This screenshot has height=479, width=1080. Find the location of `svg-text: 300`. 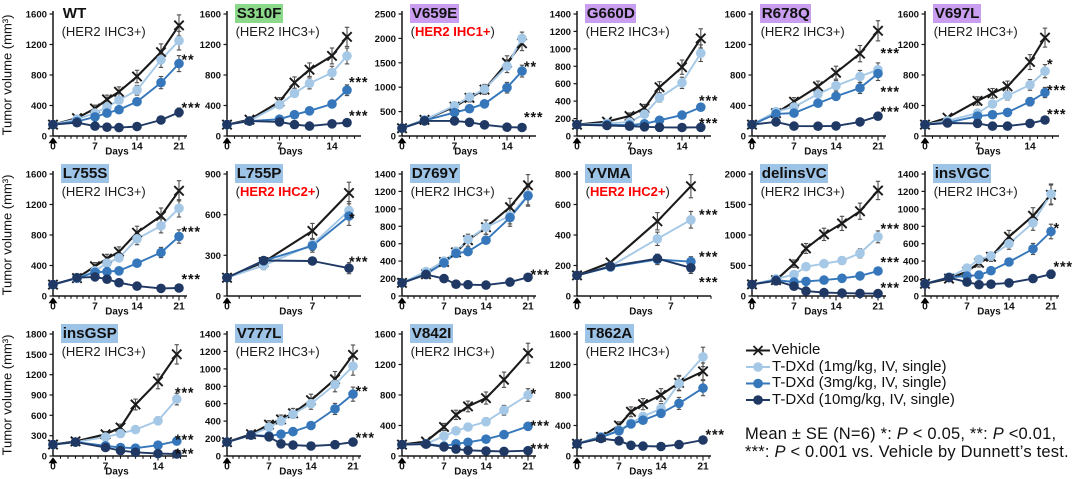

svg-text: 300 is located at coordinates (39, 436).